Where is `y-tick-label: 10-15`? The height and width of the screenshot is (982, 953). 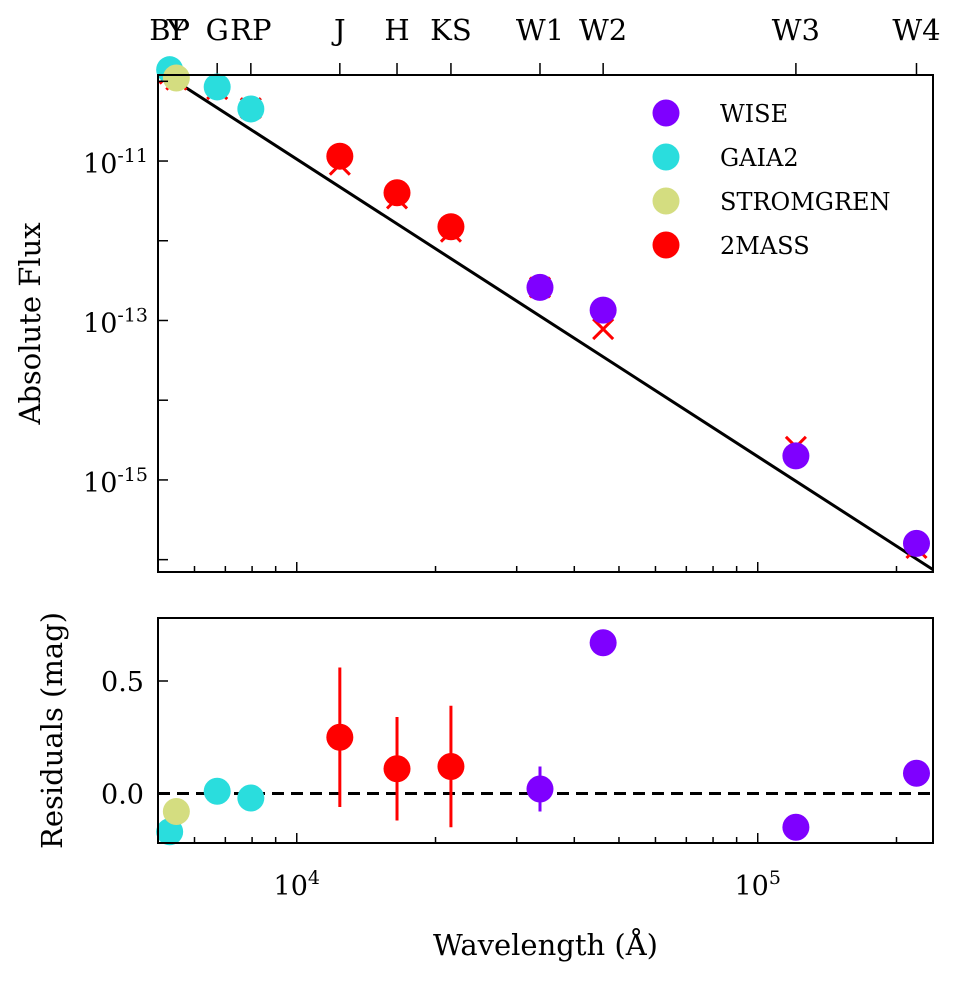 y-tick-label: 10-15 is located at coordinates (115, 481).